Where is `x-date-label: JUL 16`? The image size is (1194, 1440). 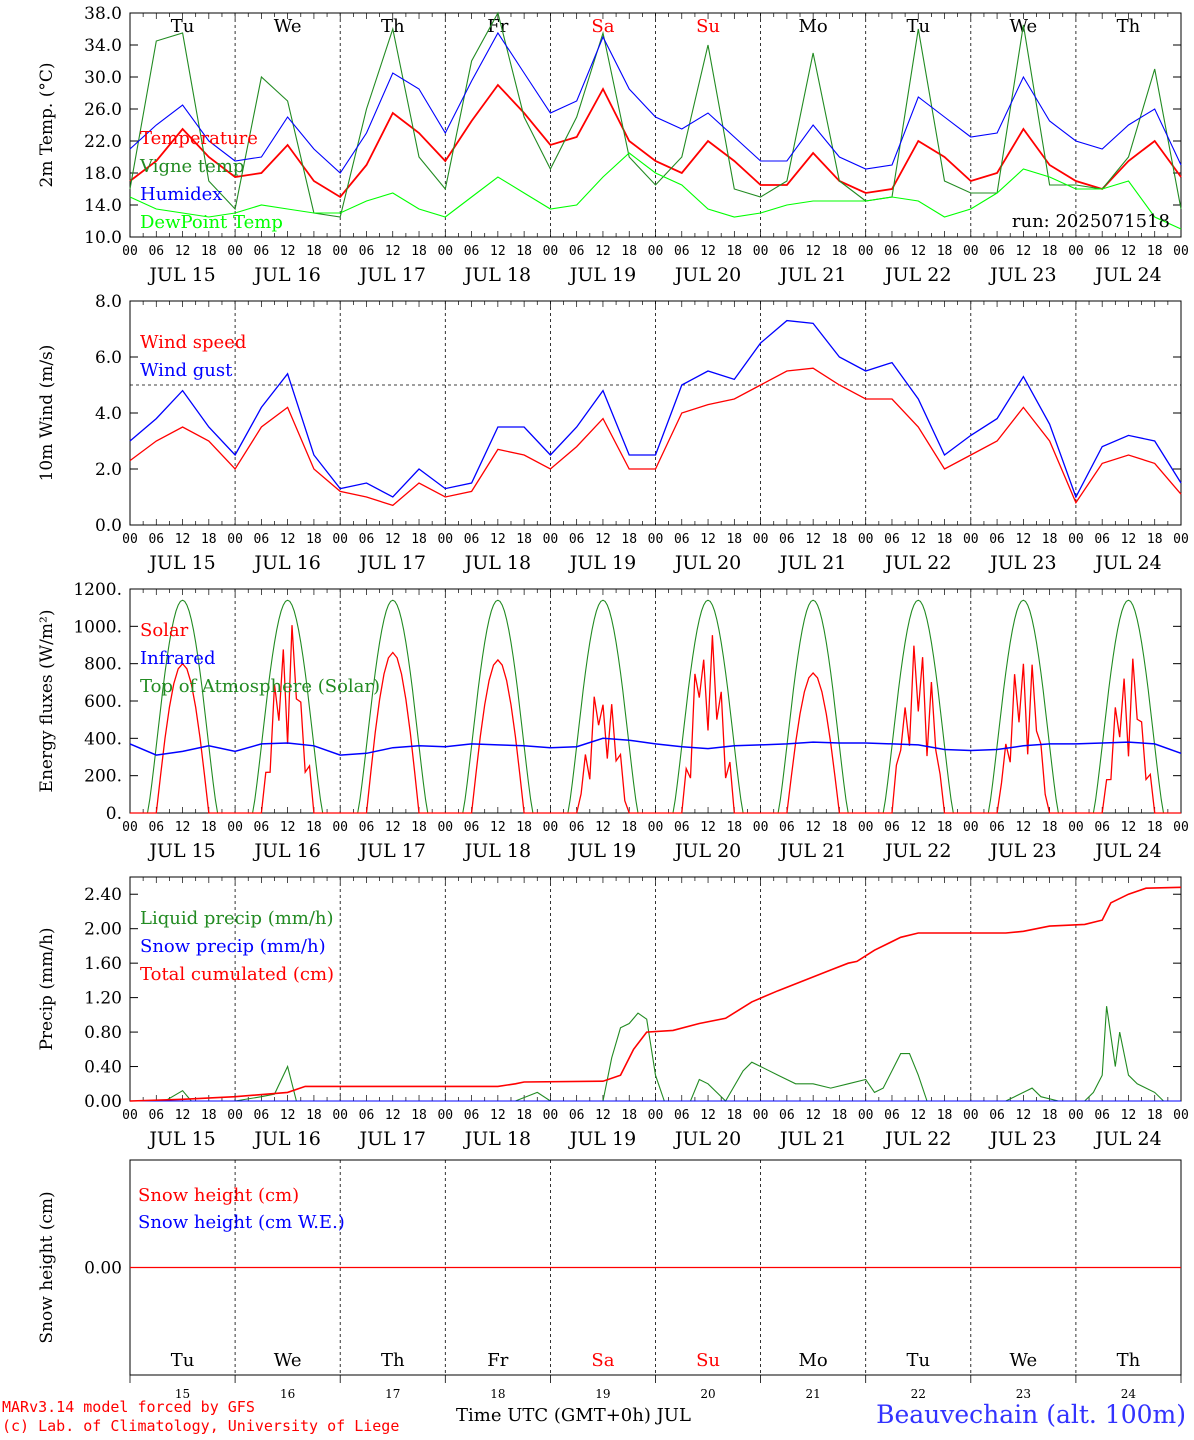 x-date-label: JUL 16 is located at coordinates (286, 851).